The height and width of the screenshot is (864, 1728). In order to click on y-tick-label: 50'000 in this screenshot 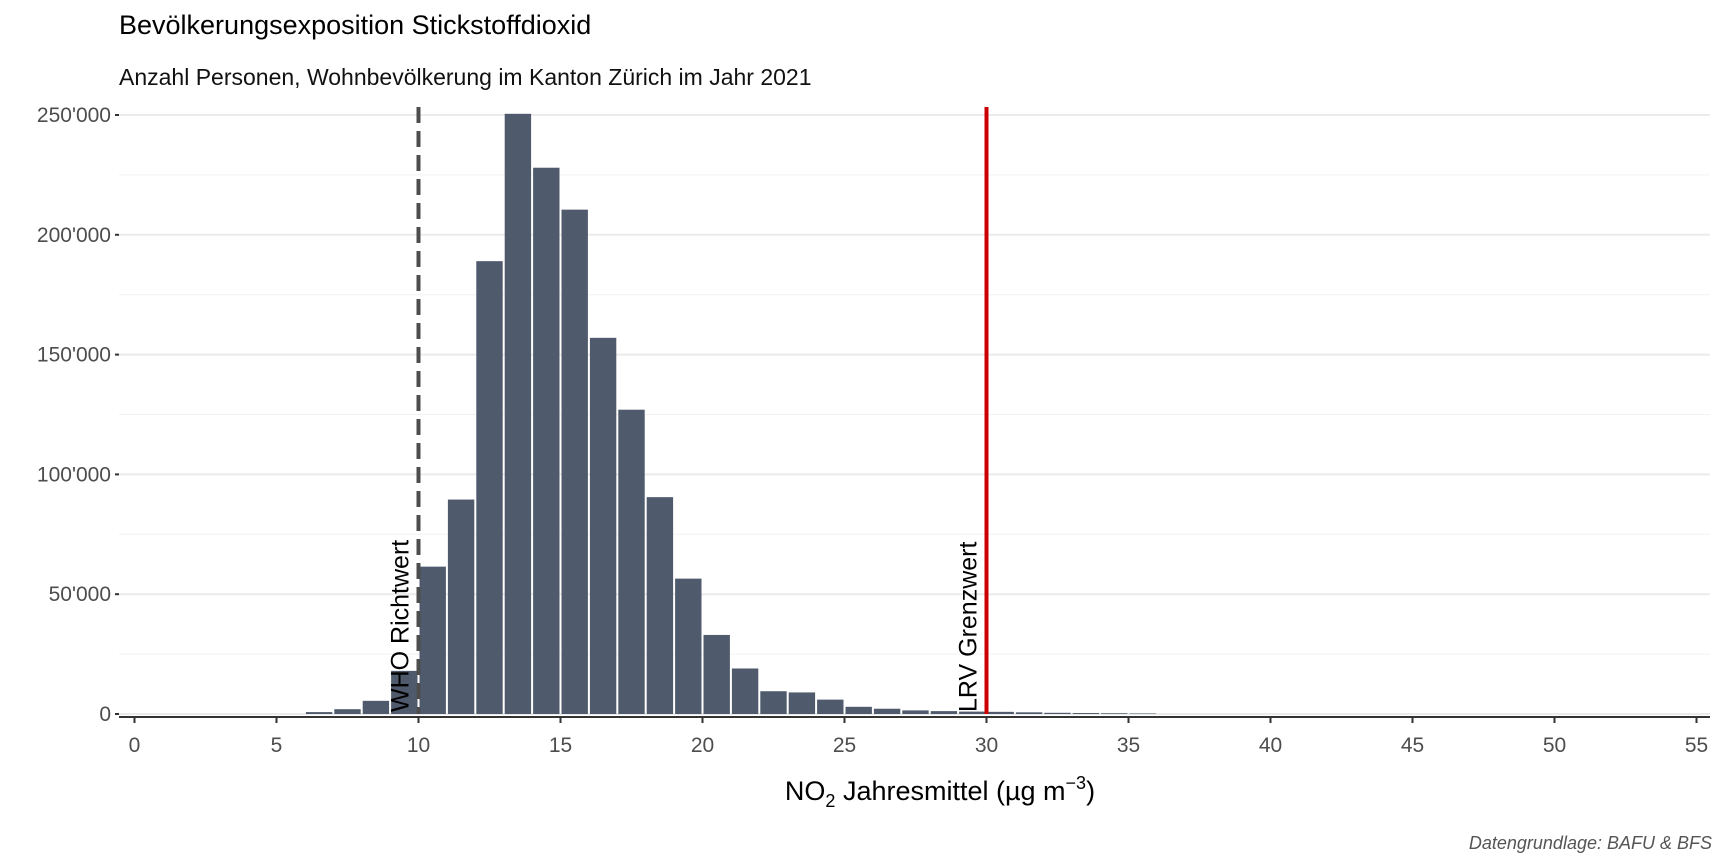, I will do `click(80, 594)`.